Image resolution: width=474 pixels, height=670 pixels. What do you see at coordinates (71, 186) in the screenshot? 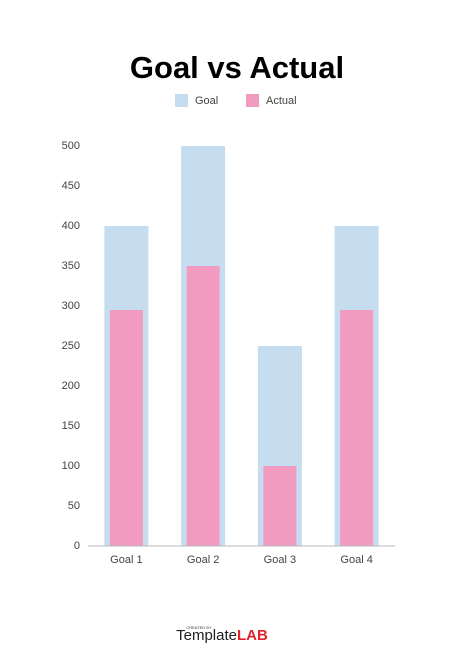
I see `y-tick-label: 450` at bounding box center [71, 186].